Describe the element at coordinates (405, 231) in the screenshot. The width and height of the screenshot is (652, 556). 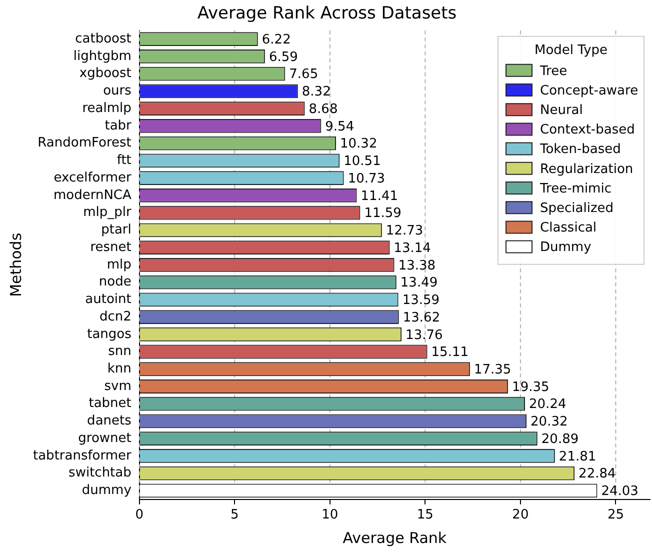
I see `data-label: 12.73` at that location.